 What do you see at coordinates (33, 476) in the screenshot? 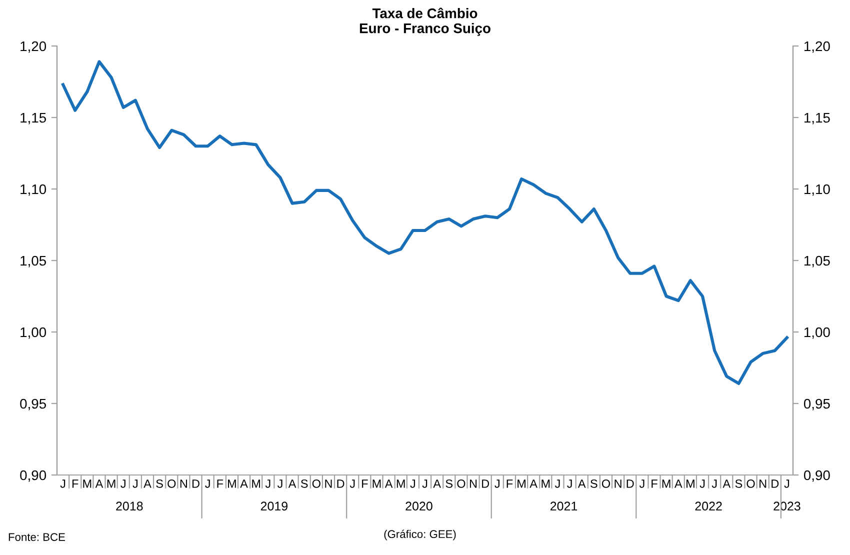
I see `y-tick-label: 0,90` at bounding box center [33, 476].